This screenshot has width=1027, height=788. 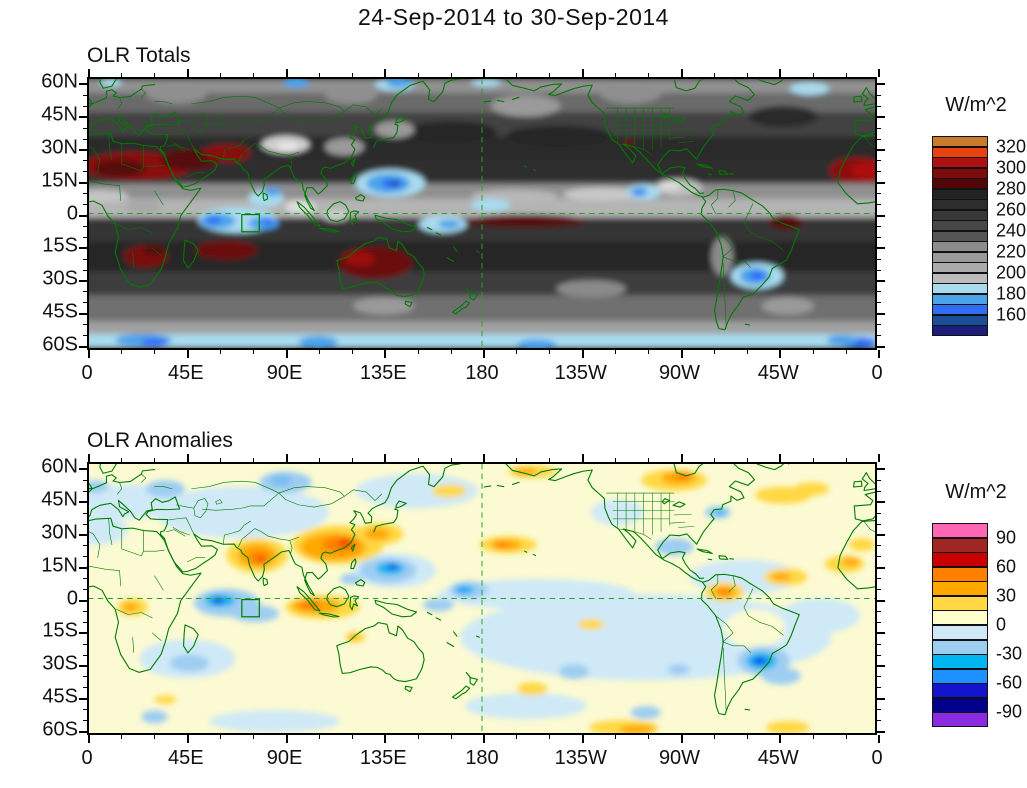 I want to click on colorbar-tick-label: 260, so click(x=1011, y=209).